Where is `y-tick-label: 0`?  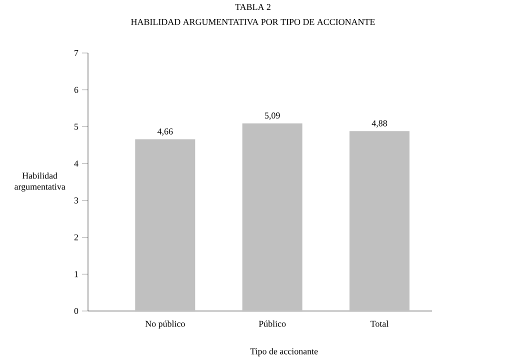 y-tick-label: 0 is located at coordinates (76, 311).